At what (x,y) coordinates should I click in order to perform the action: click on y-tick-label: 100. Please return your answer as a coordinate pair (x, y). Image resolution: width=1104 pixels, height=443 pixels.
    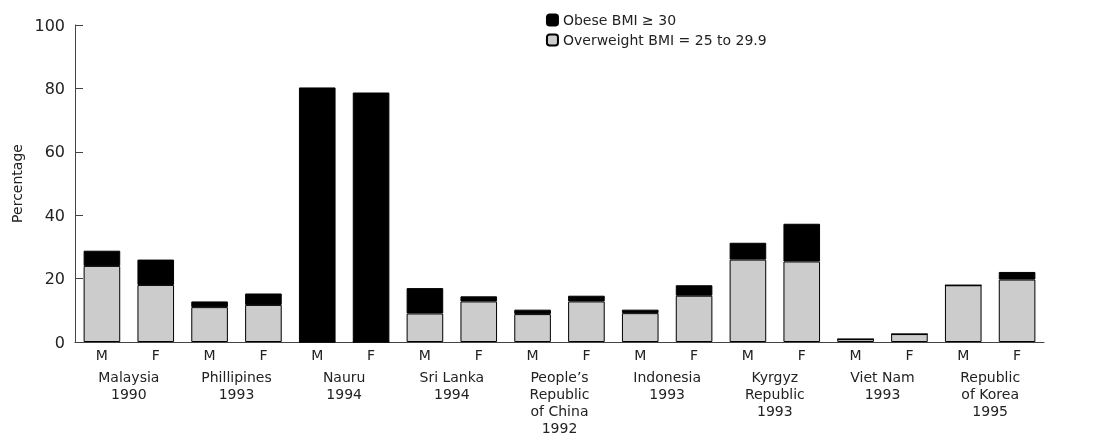
    Looking at the image, I should click on (49, 25).